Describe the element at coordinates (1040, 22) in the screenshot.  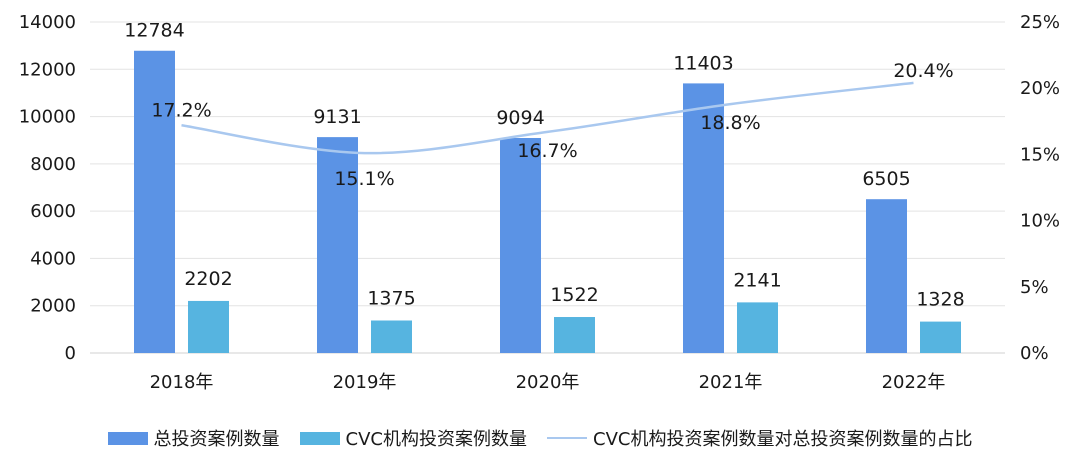
I see `y-right-tick-label: 25%` at that location.